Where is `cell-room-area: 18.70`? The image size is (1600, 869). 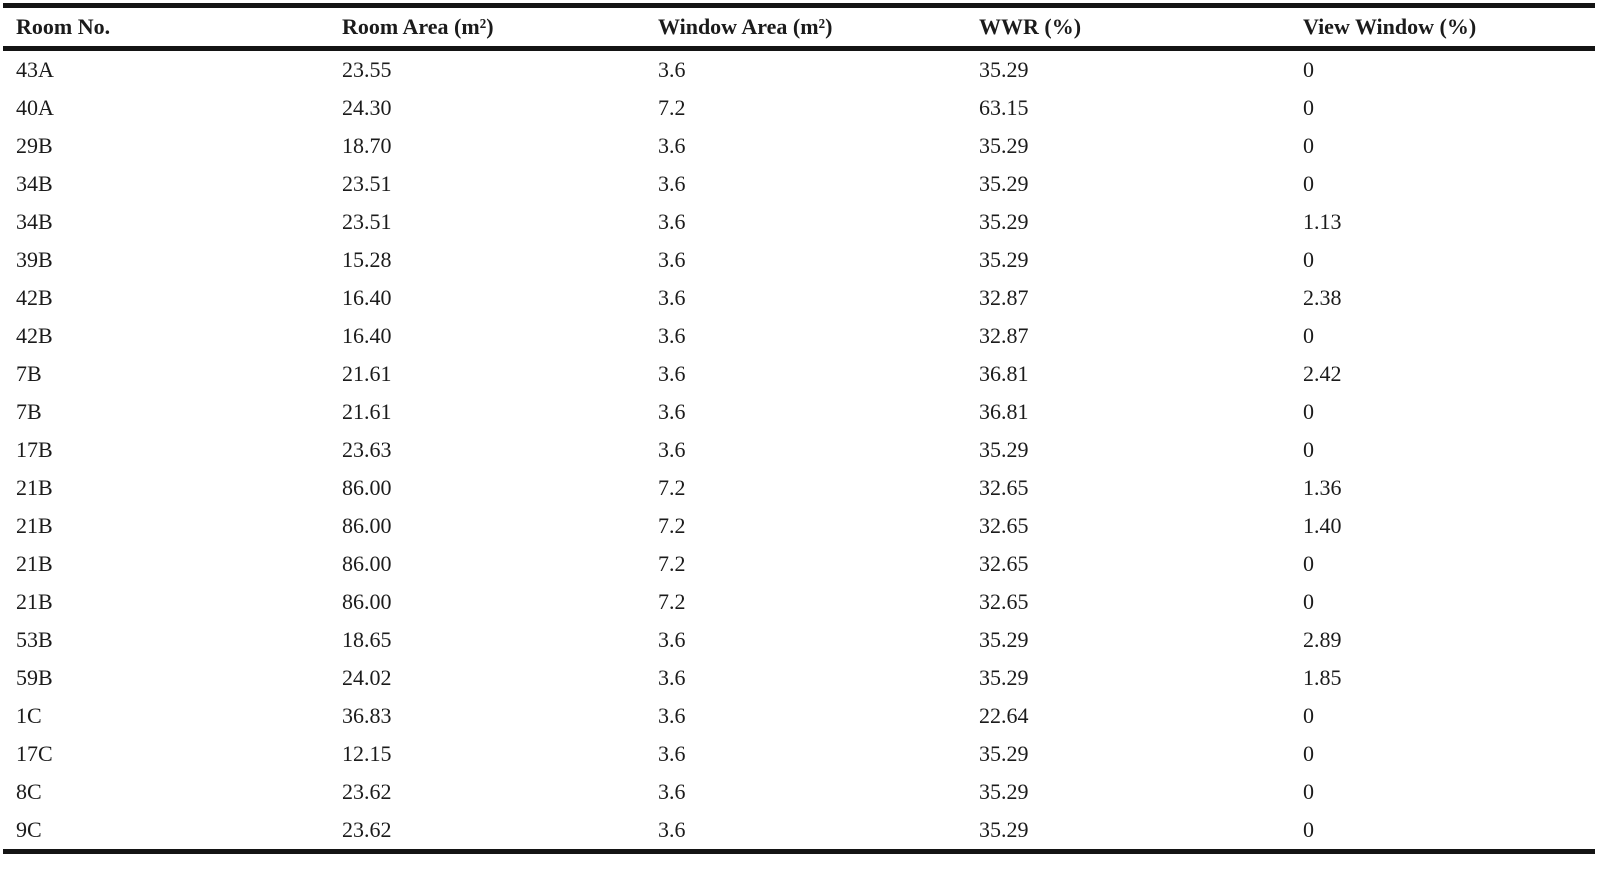
cell-room-area: 18.70 is located at coordinates (367, 145).